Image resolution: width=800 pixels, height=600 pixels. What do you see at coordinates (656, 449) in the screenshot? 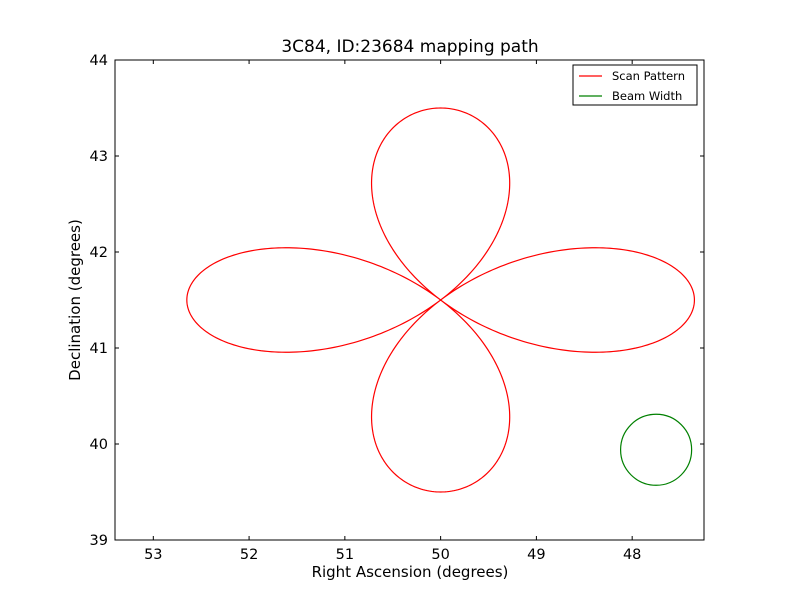
I see `beam-width-circle` at bounding box center [656, 449].